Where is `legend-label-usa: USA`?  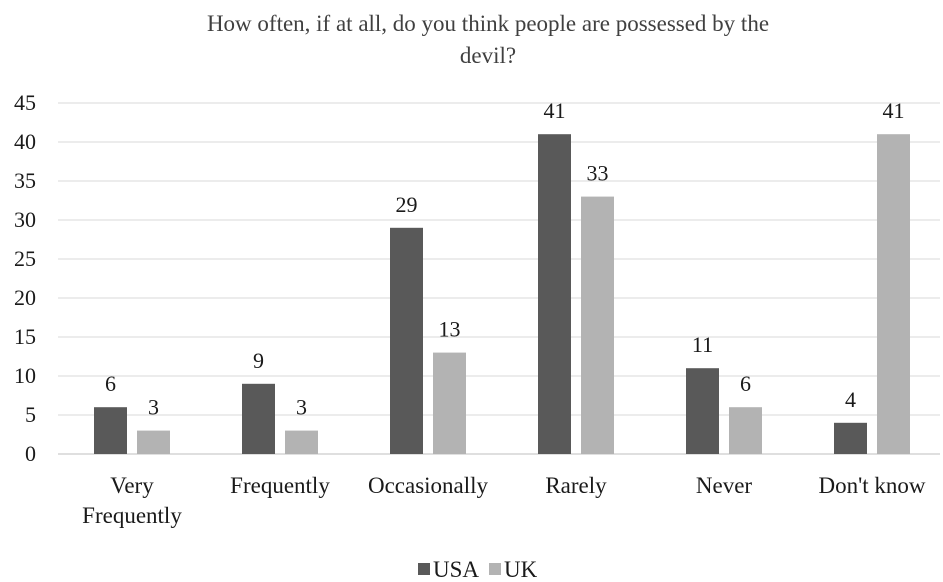 legend-label-usa: USA is located at coordinates (456, 569).